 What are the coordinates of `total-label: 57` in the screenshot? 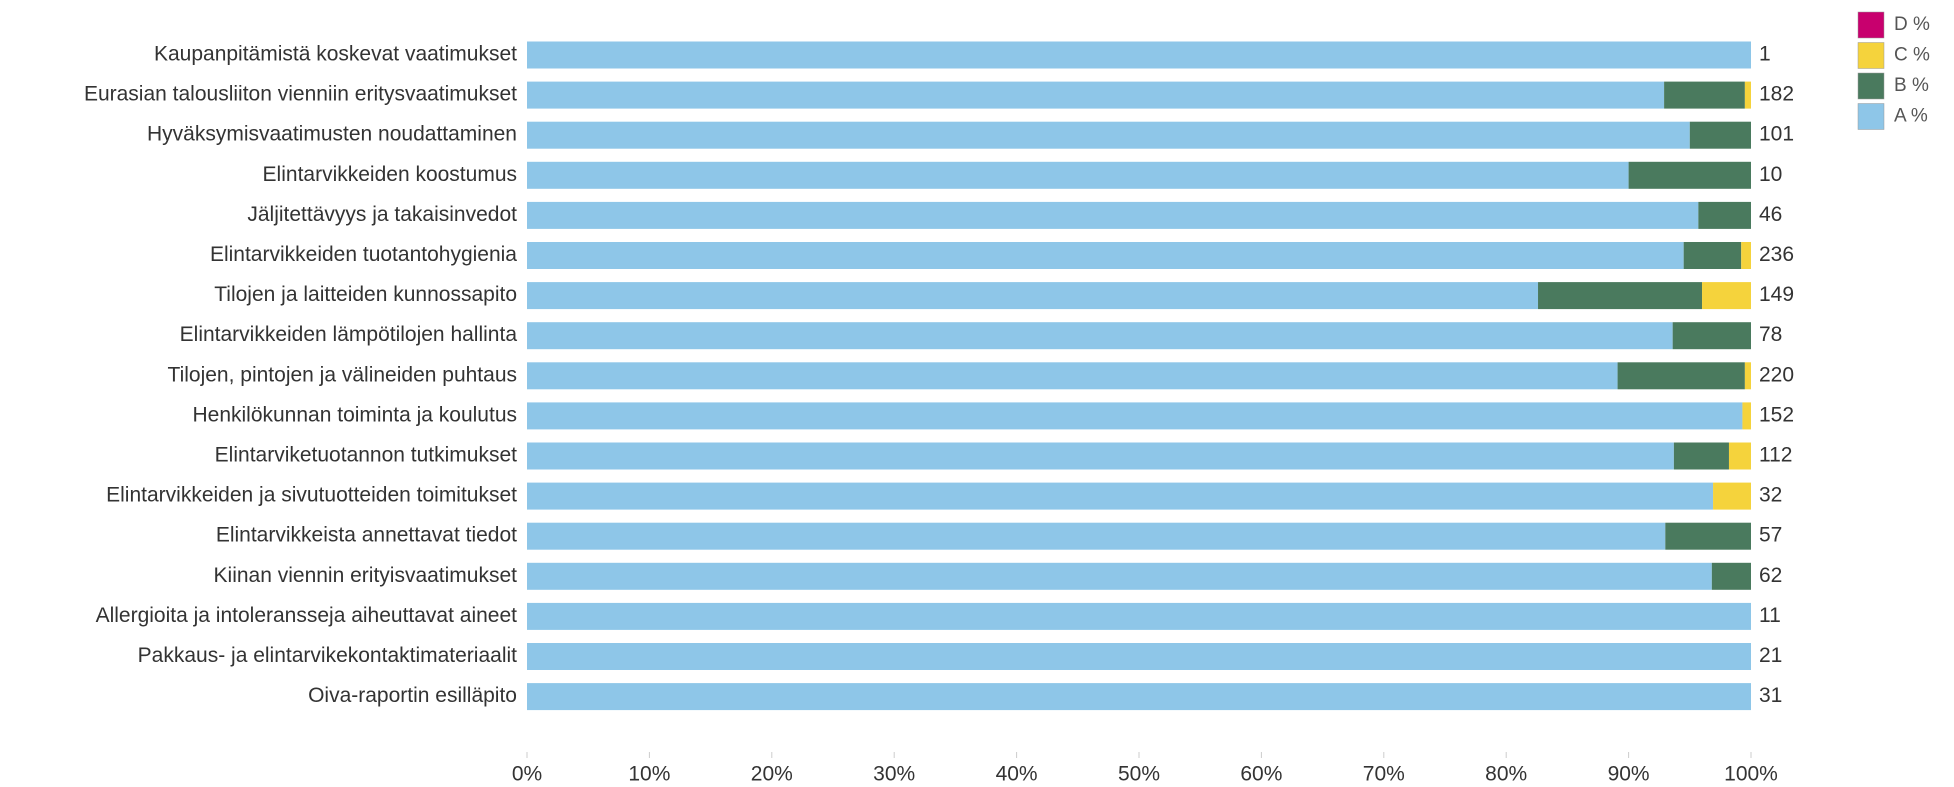 It's located at (1770, 535).